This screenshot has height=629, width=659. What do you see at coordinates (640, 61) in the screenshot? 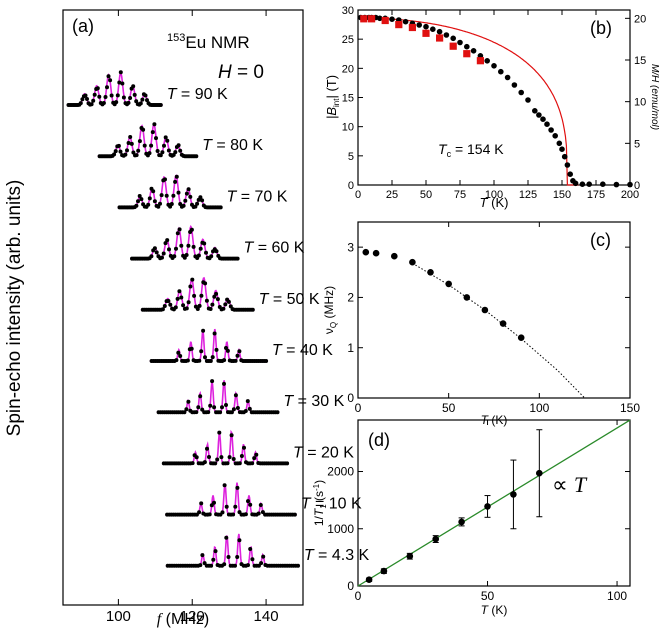
I see `y-tick-label-right: 15` at bounding box center [640, 61].